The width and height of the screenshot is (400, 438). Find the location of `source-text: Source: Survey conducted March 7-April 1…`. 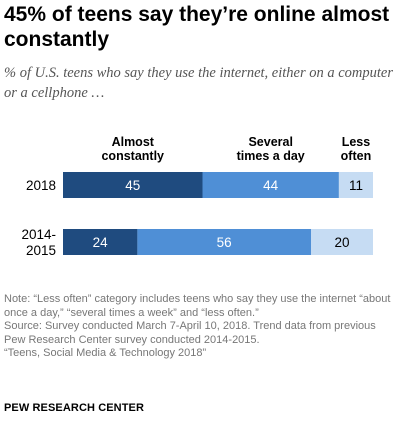

source-text: Source: Survey conducted March 7-April 1… is located at coordinates (190, 333).